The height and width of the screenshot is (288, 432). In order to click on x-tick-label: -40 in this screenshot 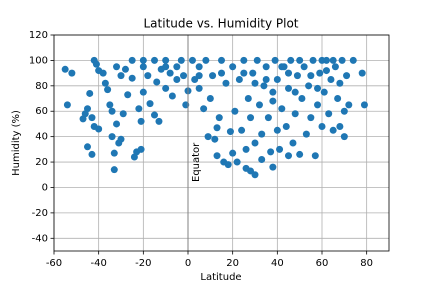, I will do `click(98, 263)`.